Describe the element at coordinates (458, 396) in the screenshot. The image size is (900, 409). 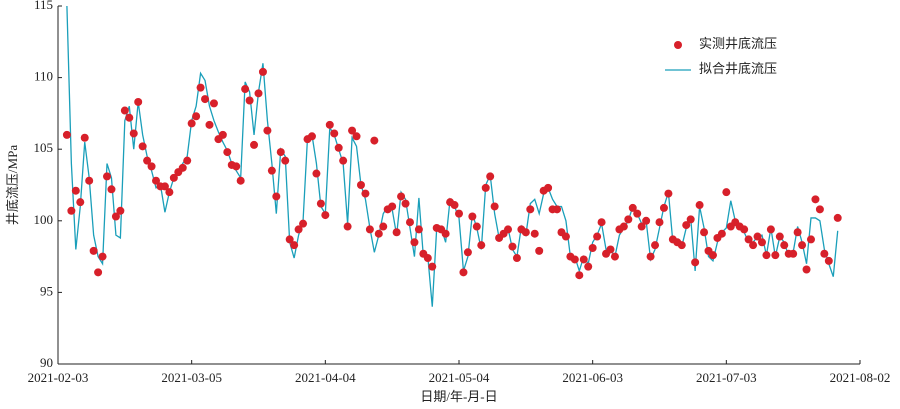
I see `x-axis-label: 日期/年-月-日` at that location.